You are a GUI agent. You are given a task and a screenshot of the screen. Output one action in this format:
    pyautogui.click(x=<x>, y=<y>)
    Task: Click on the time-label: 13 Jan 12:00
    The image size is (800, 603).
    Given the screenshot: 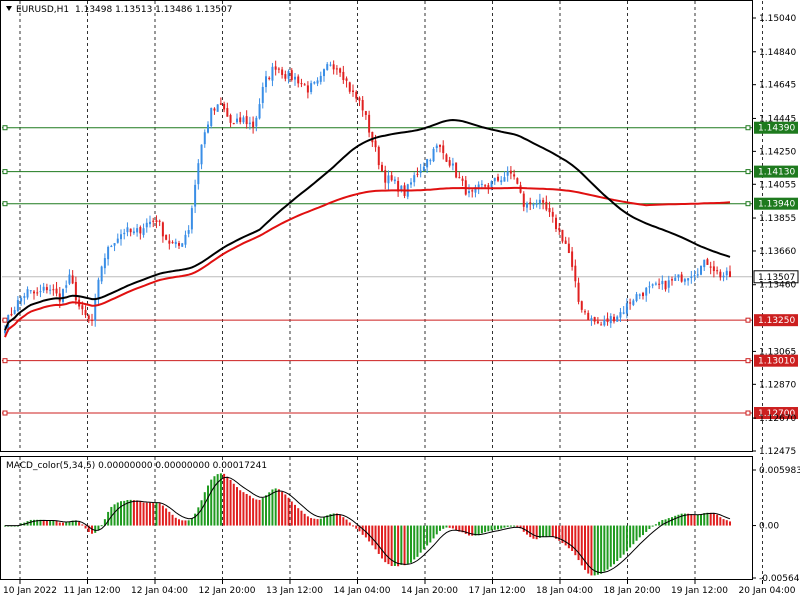 What is the action you would take?
    pyautogui.click(x=294, y=591)
    